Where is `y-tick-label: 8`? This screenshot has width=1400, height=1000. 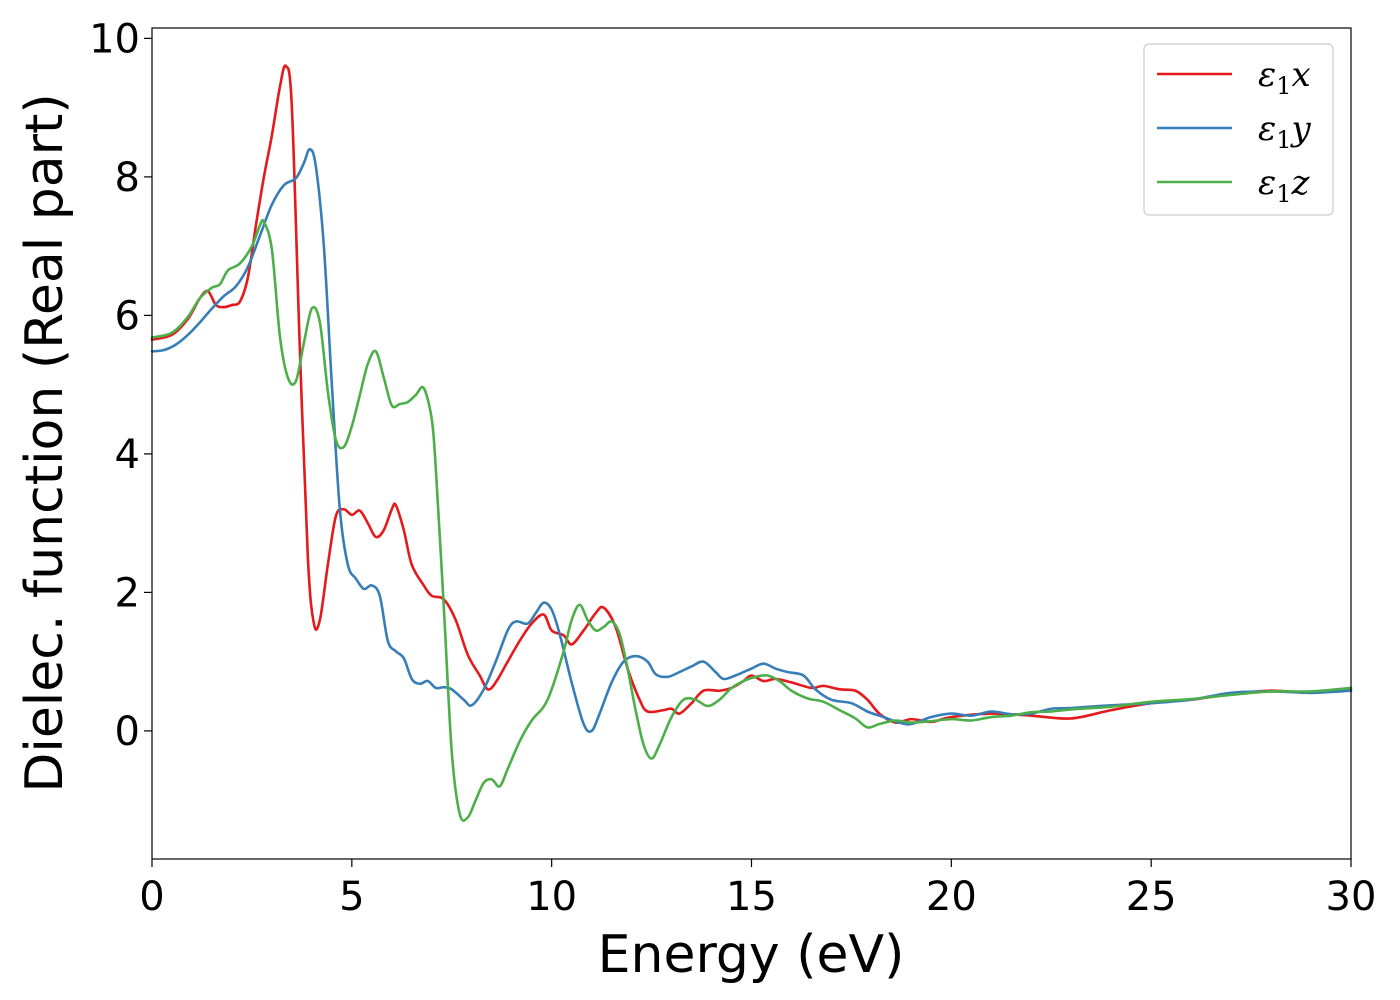 y-tick-label: 8 is located at coordinates (127, 178).